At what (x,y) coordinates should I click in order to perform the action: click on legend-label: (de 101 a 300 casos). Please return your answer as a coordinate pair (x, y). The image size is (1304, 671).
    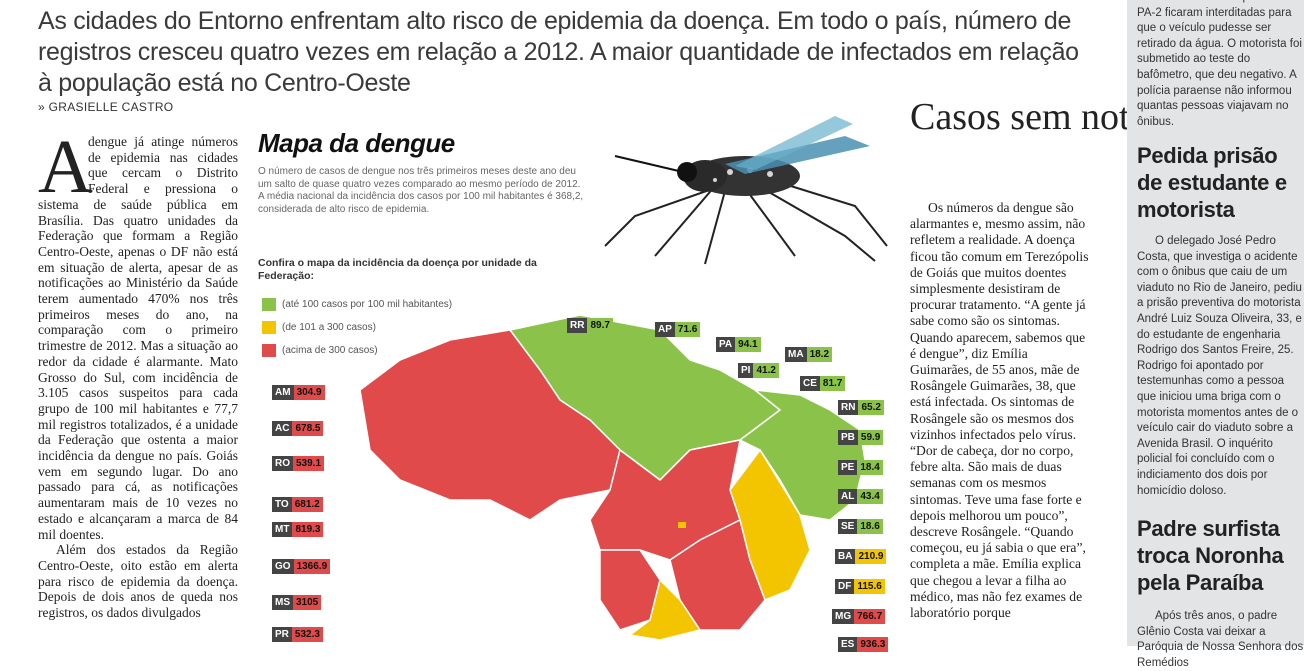
    Looking at the image, I should click on (329, 327).